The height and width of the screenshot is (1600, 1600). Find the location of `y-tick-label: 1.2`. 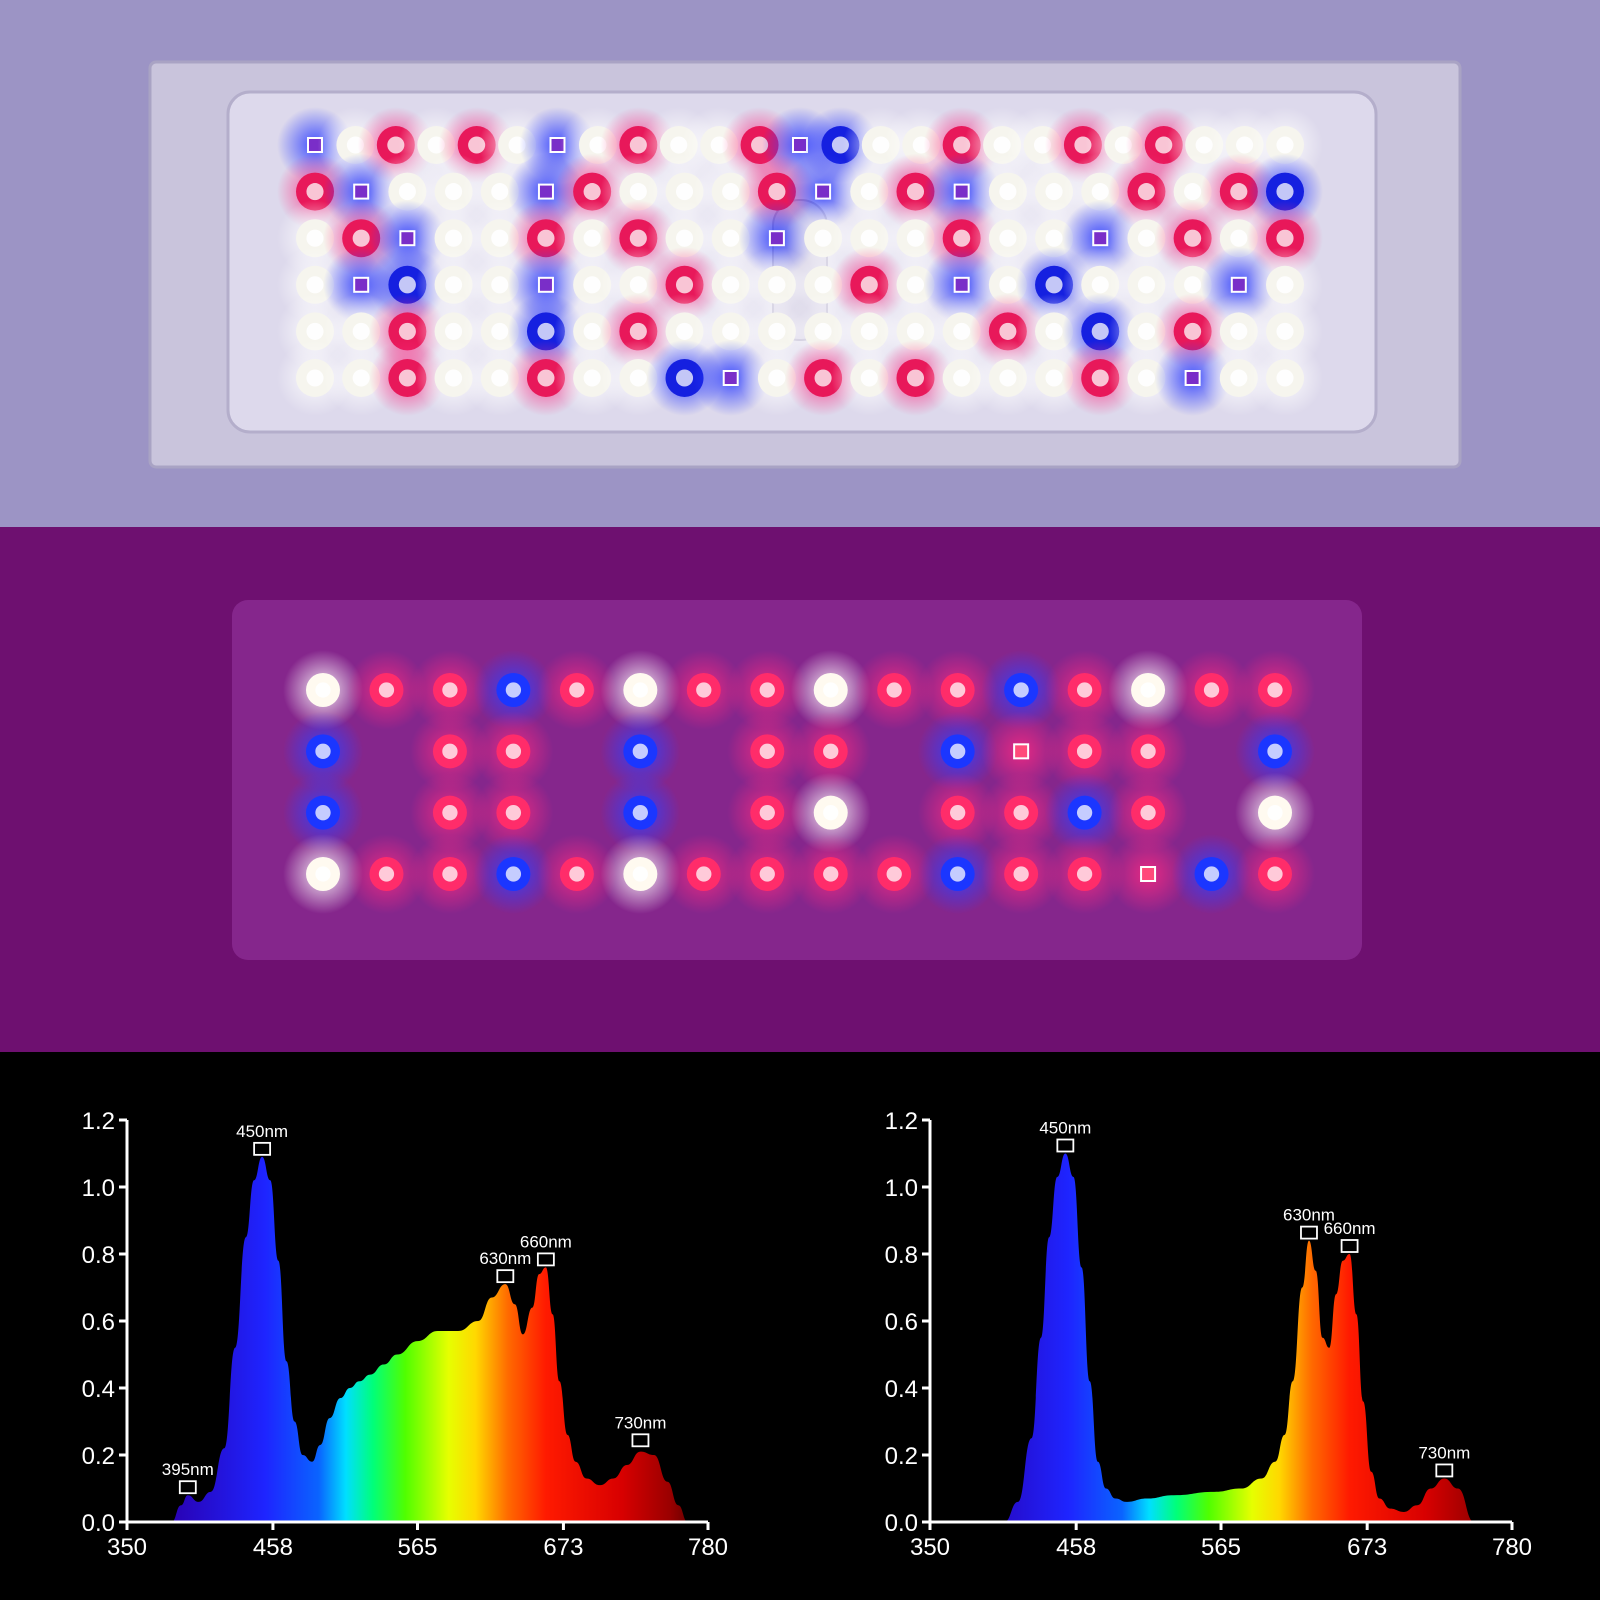

y-tick-label: 1.2 is located at coordinates (98, 1121).